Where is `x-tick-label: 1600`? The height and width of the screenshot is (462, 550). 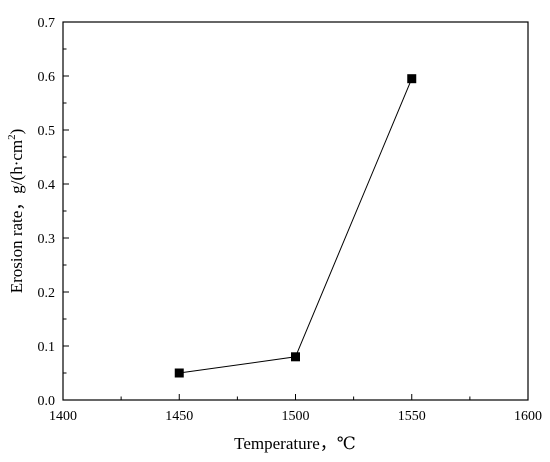 x-tick-label: 1600 is located at coordinates (528, 416).